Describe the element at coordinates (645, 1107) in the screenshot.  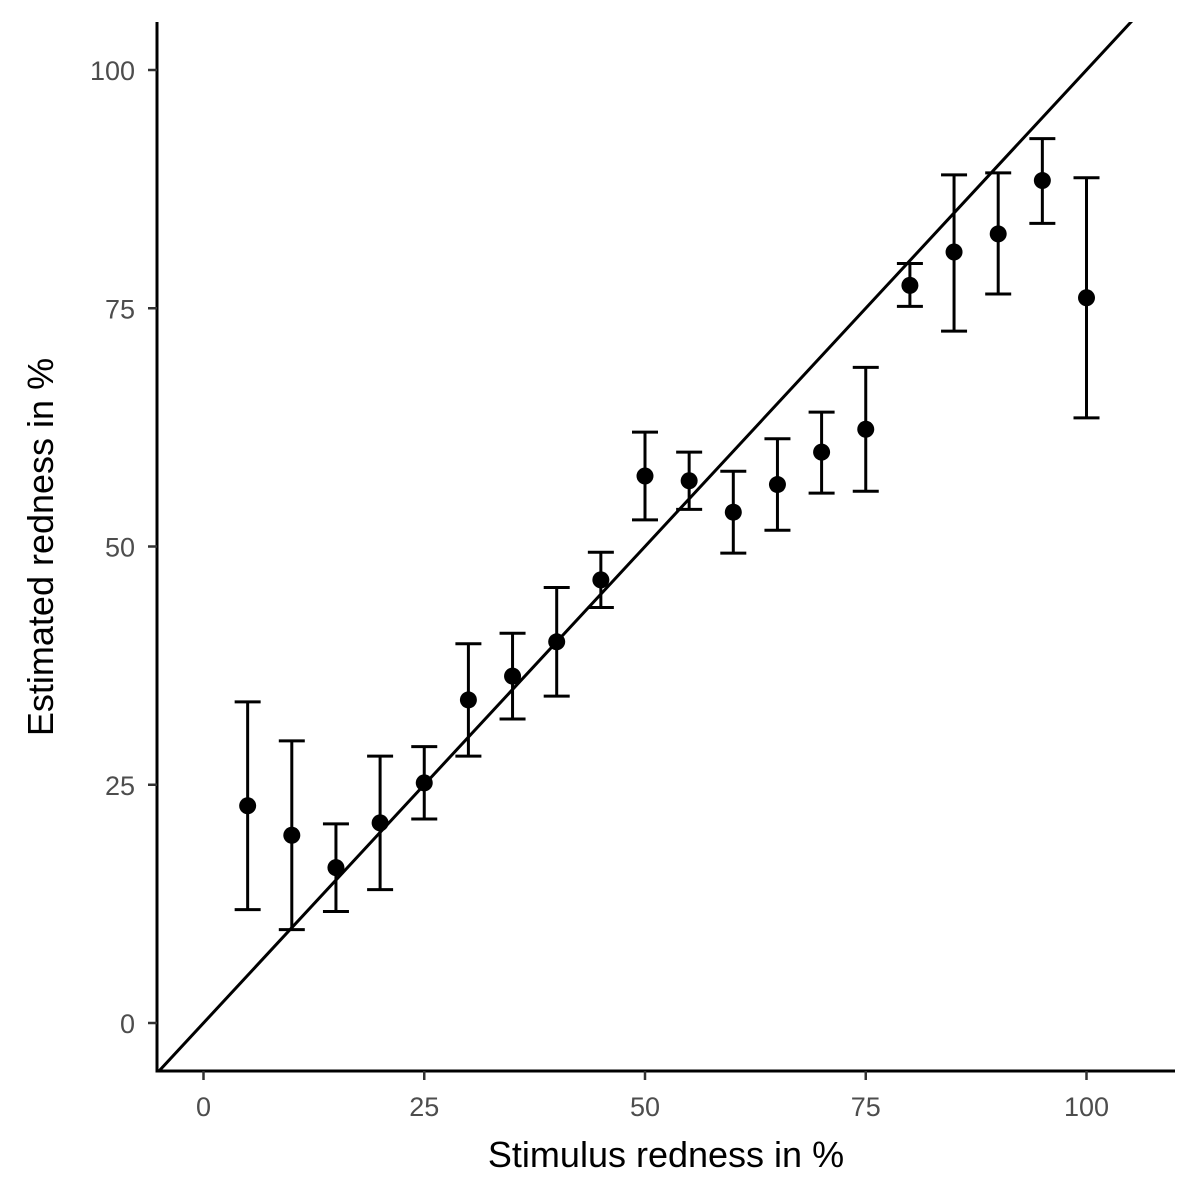
I see `x-tick-label: 50` at that location.